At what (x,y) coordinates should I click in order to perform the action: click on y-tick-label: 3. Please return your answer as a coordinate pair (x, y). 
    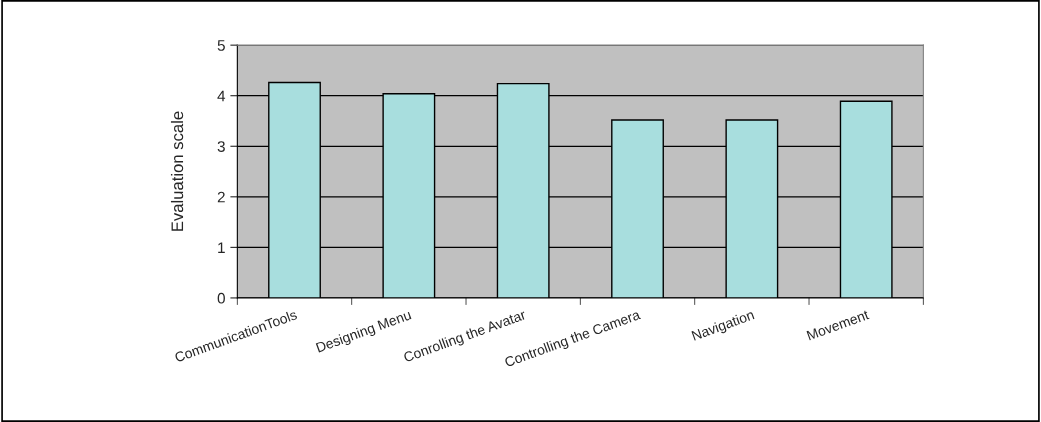
    Looking at the image, I should click on (221, 146).